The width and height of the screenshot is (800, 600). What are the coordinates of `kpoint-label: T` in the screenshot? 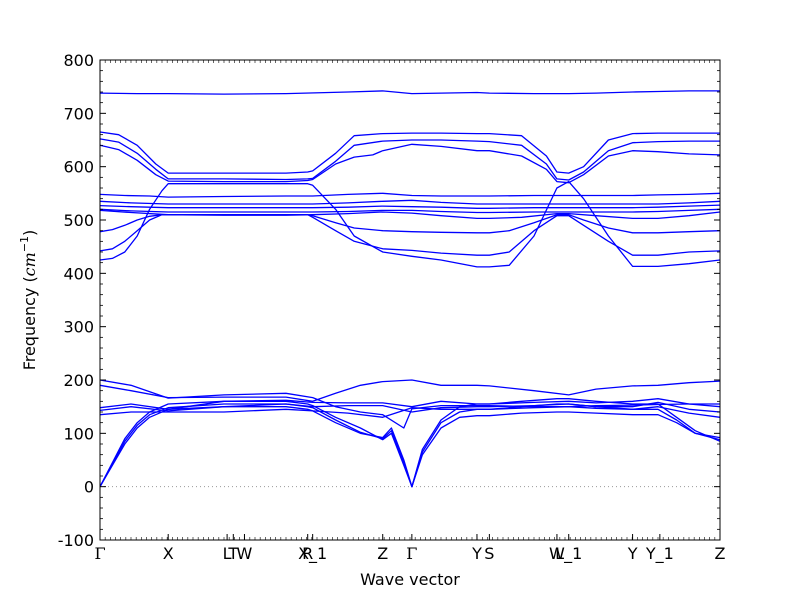 It's located at (232, 553).